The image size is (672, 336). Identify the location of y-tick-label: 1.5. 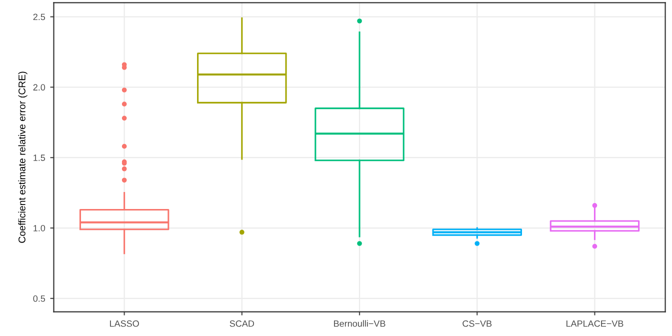
(40, 157).